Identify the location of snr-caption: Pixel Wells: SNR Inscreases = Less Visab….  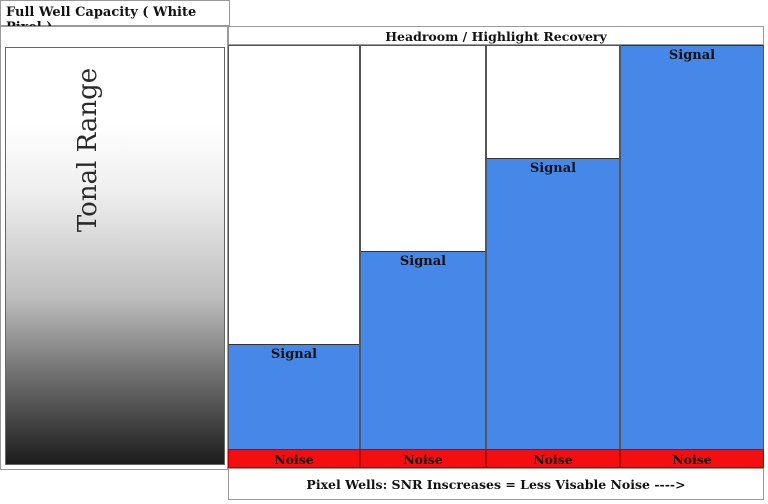
(496, 484).